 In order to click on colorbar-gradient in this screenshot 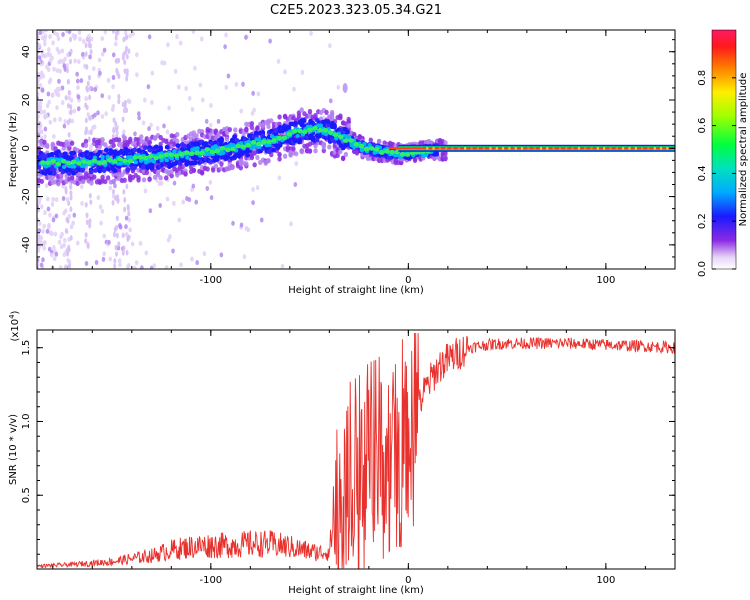, I will do `click(724, 149)`.